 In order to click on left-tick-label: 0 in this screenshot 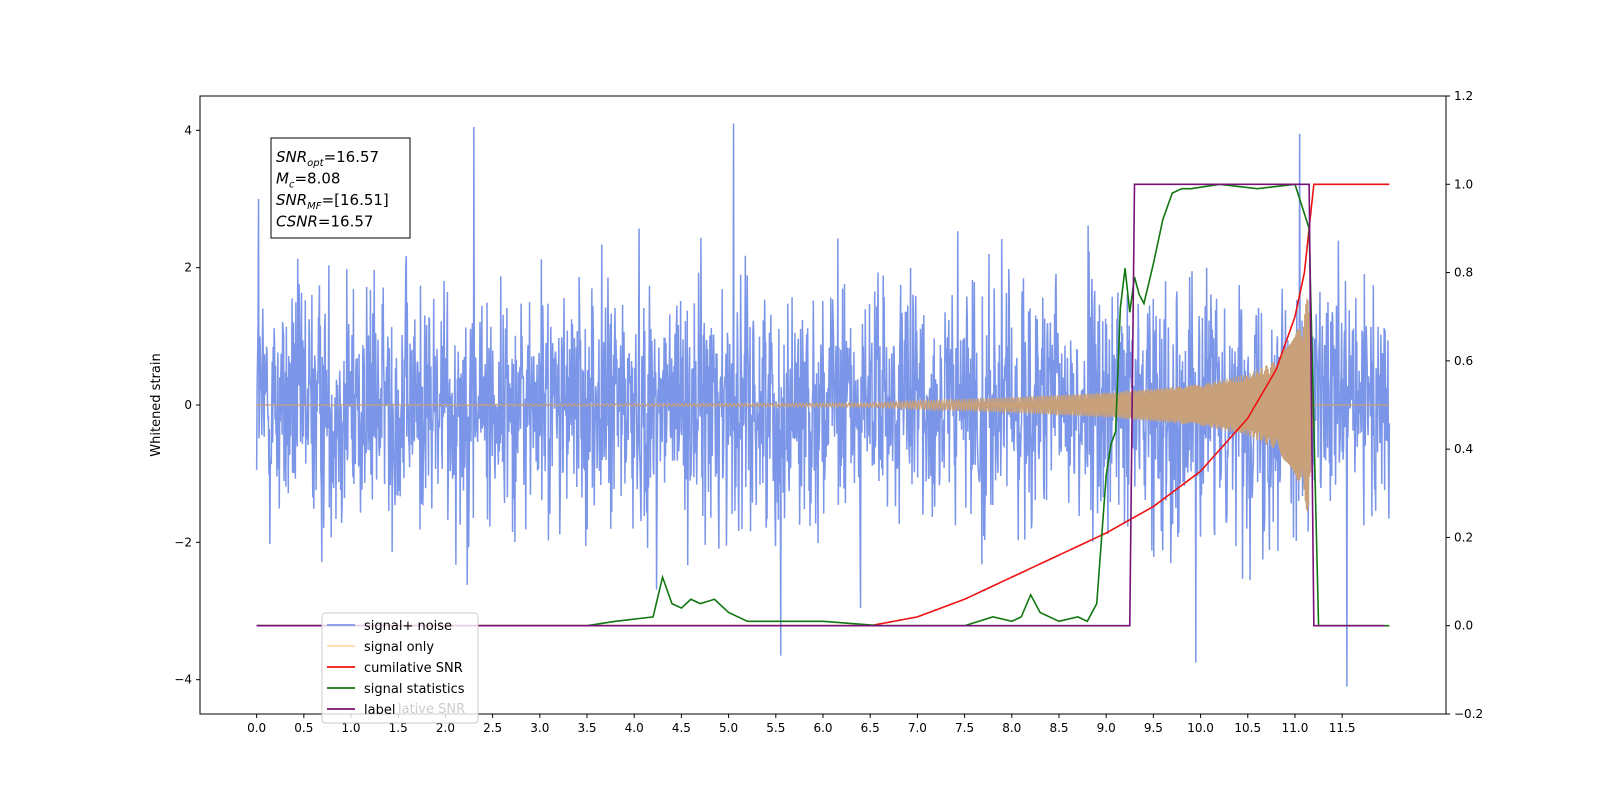, I will do `click(188, 405)`.